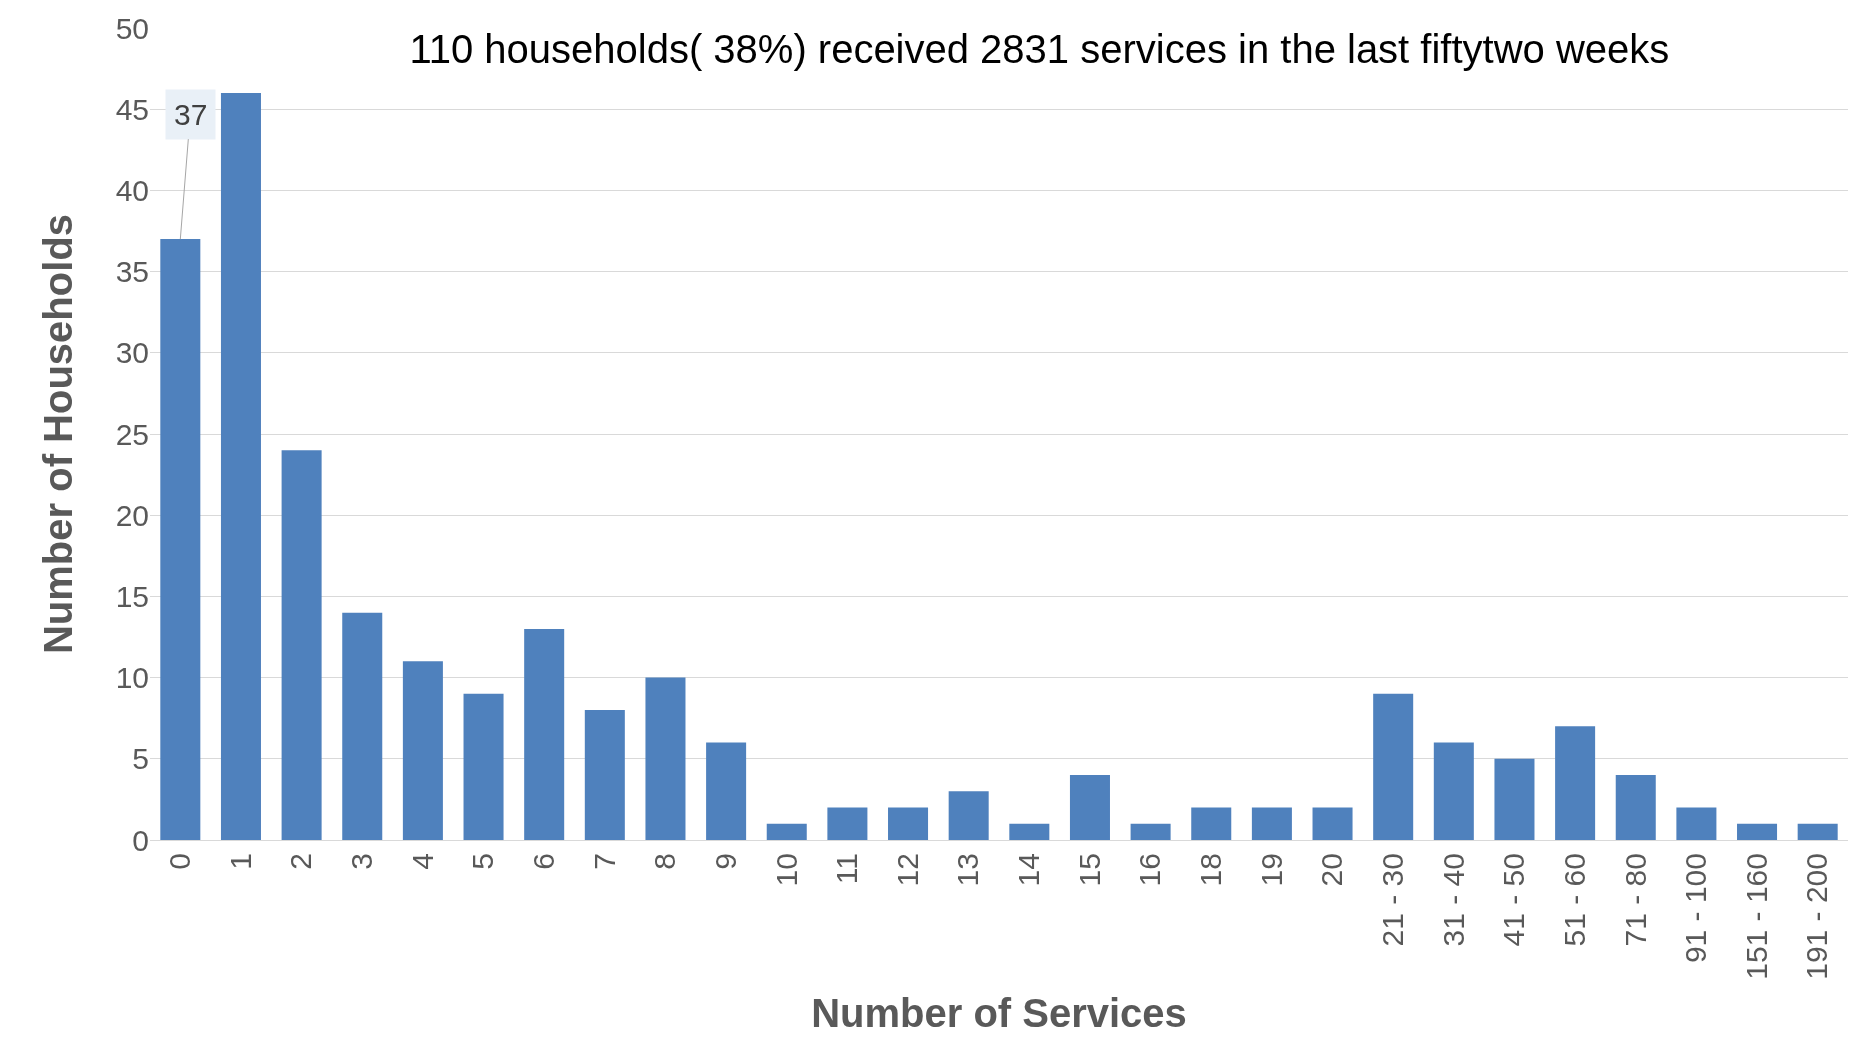 This screenshot has height=1040, width=1856. Describe the element at coordinates (1635, 900) in the screenshot. I see `x-tick-label: 71 - 80` at that location.